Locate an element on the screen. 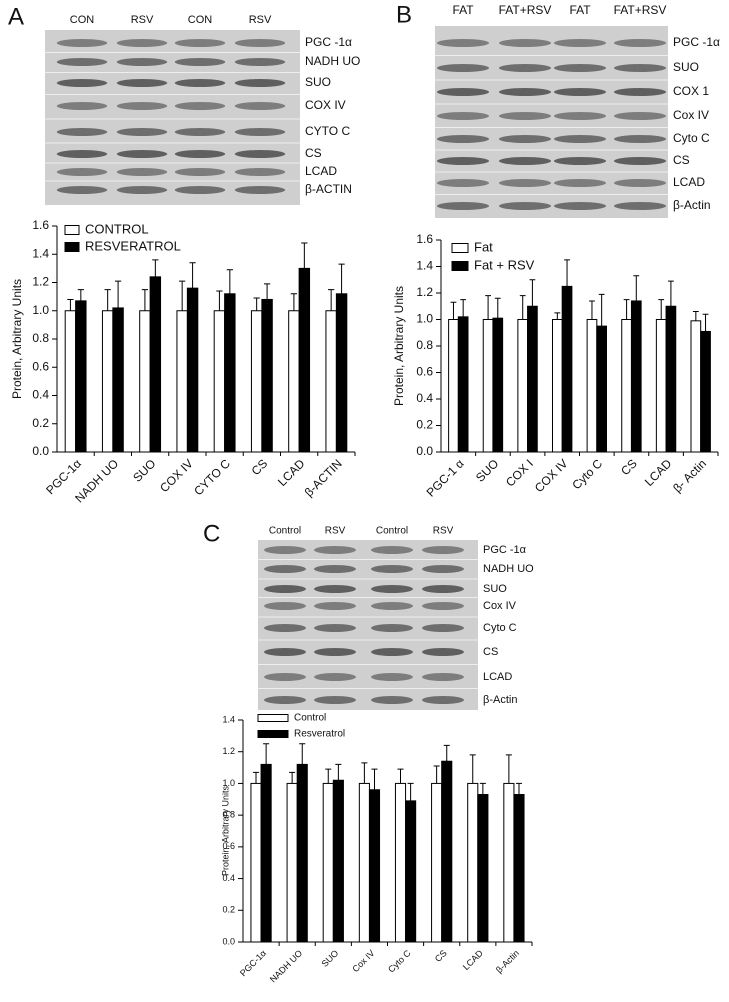 The image size is (729, 1002). y-tick-label: 0.4 is located at coordinates (228, 878).